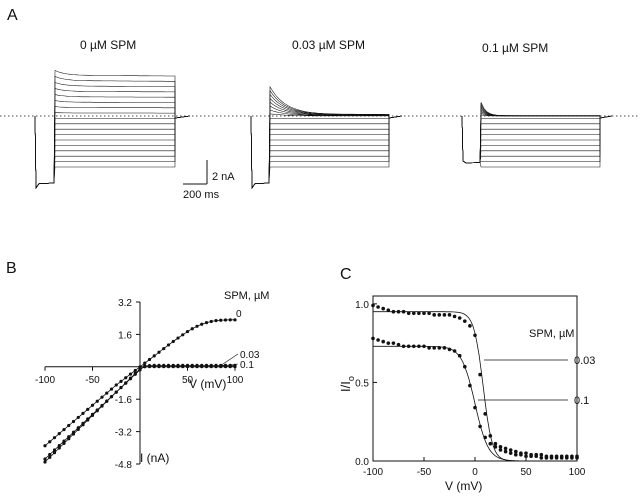  What do you see at coordinates (12, 15) in the screenshot?
I see `panel-a-letter: A` at bounding box center [12, 15].